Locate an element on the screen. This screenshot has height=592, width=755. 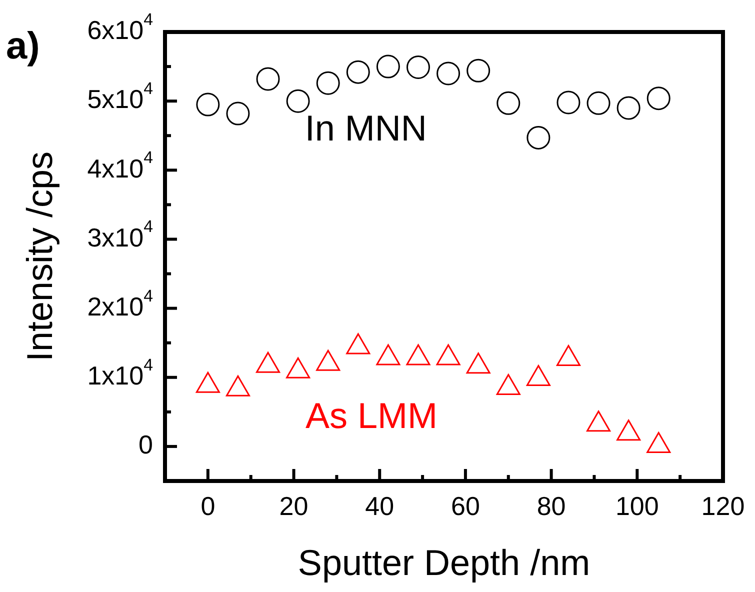
x-tick-label: 80 is located at coordinates (551, 506).